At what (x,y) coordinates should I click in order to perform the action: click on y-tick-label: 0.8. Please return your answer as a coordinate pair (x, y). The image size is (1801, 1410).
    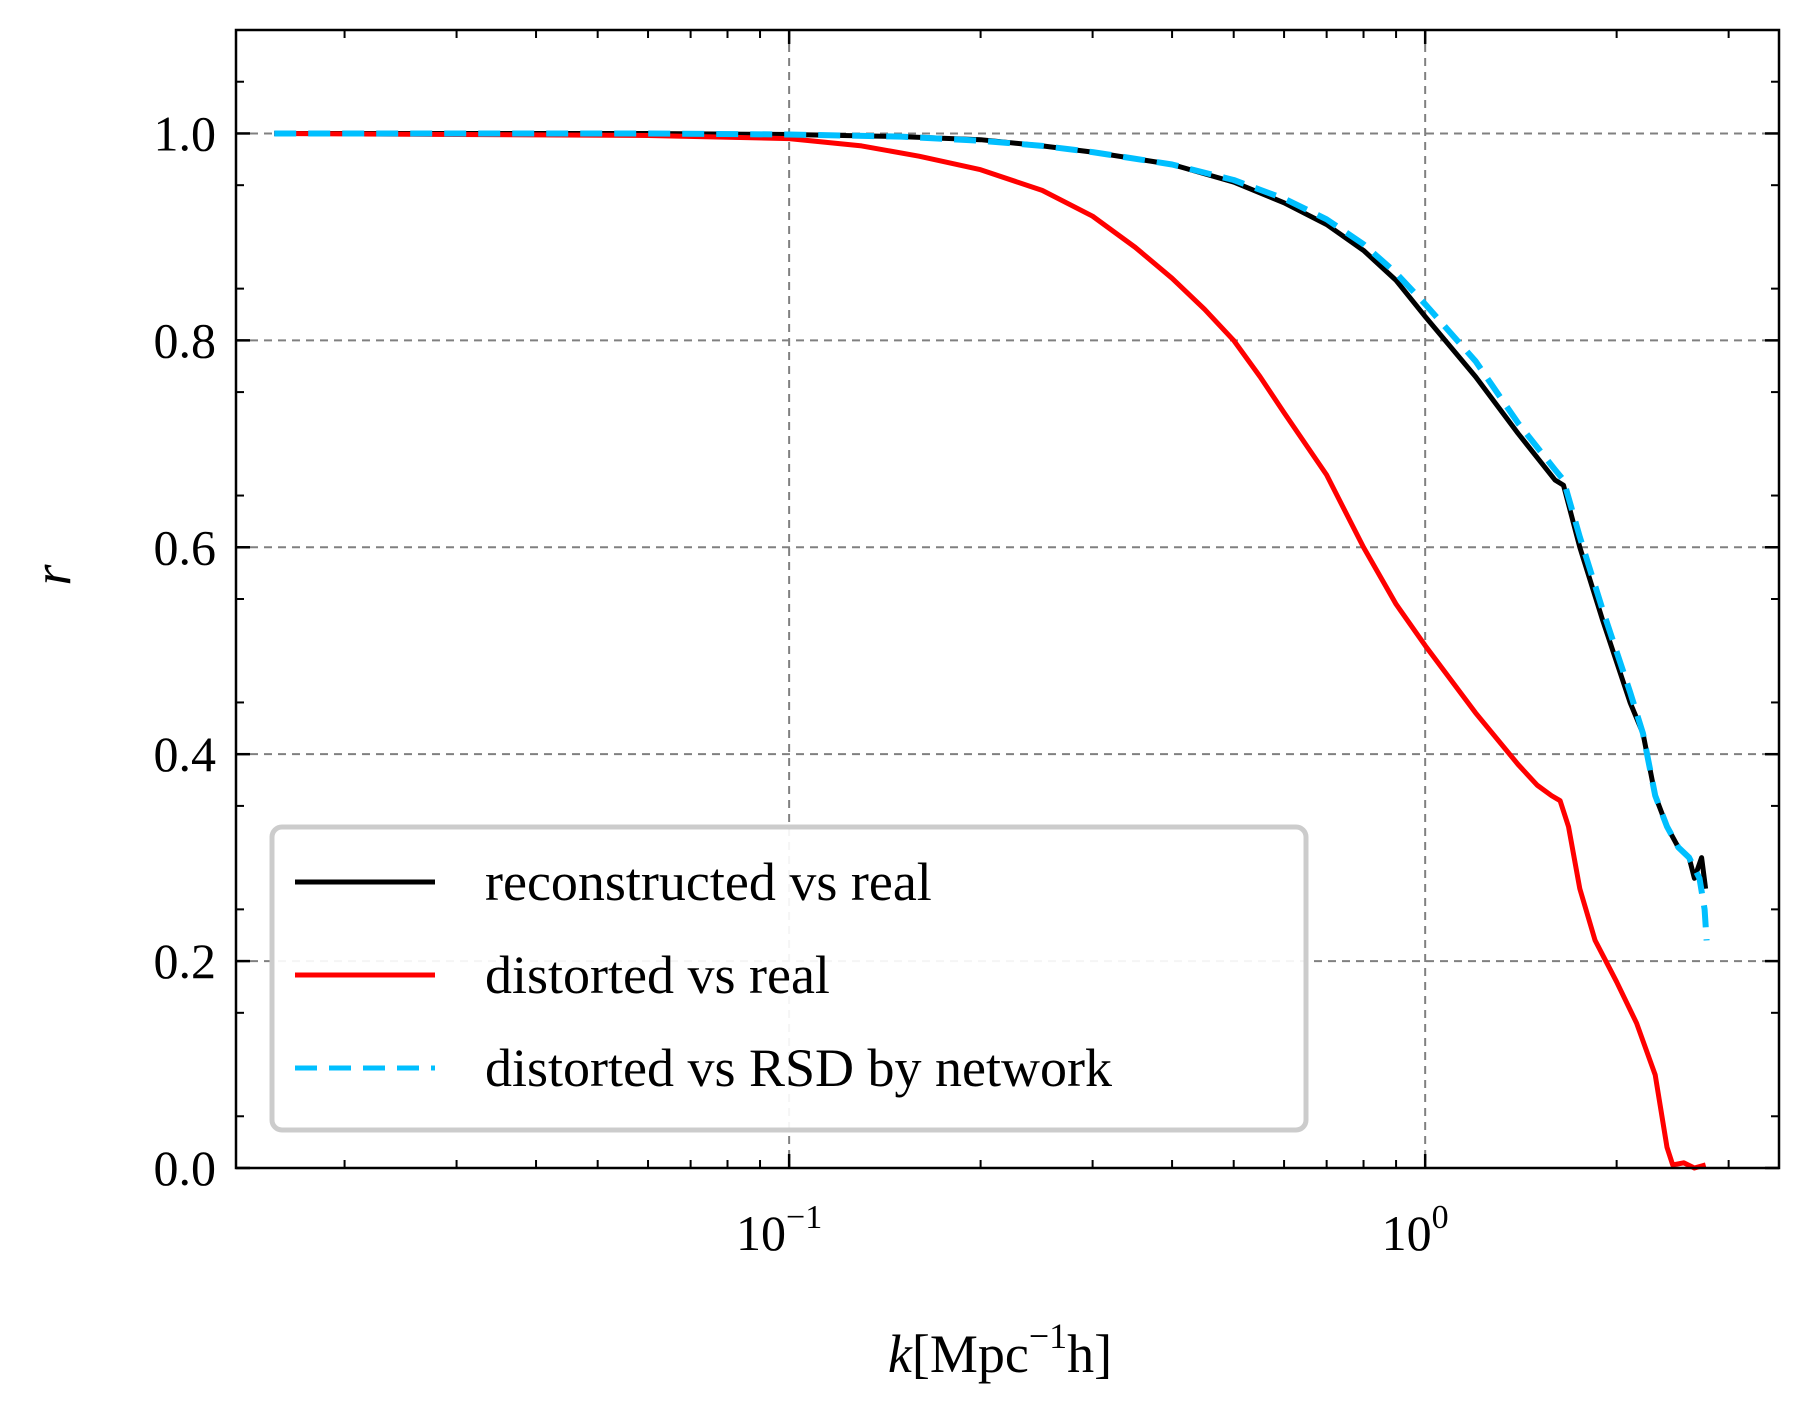
    Looking at the image, I should click on (185, 340).